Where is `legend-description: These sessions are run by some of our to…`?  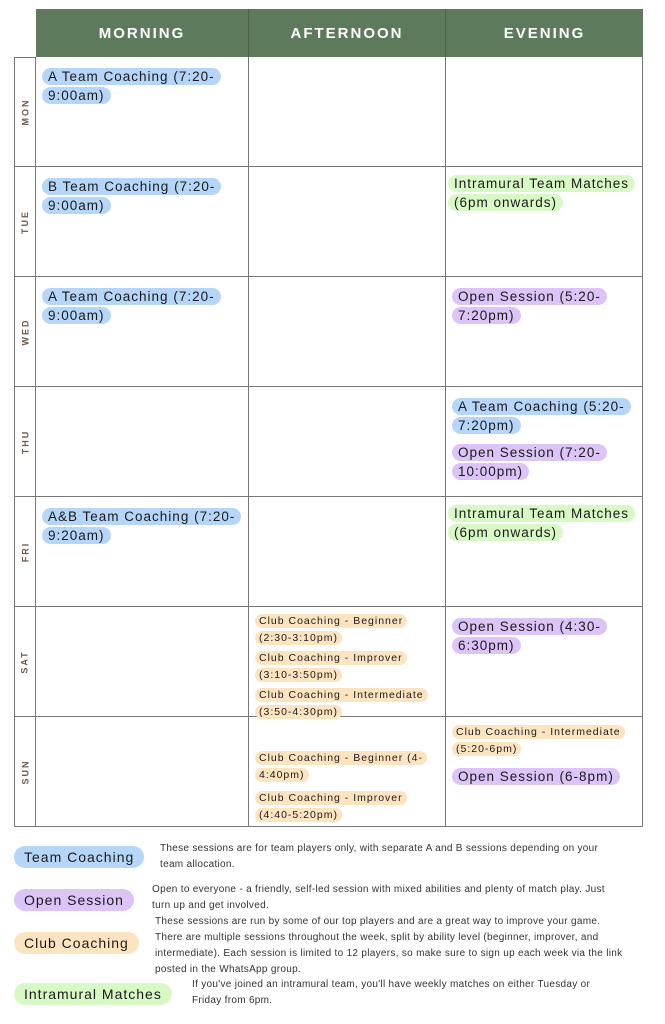
legend-description: These sessions are run by some of our to… is located at coordinates (389, 945).